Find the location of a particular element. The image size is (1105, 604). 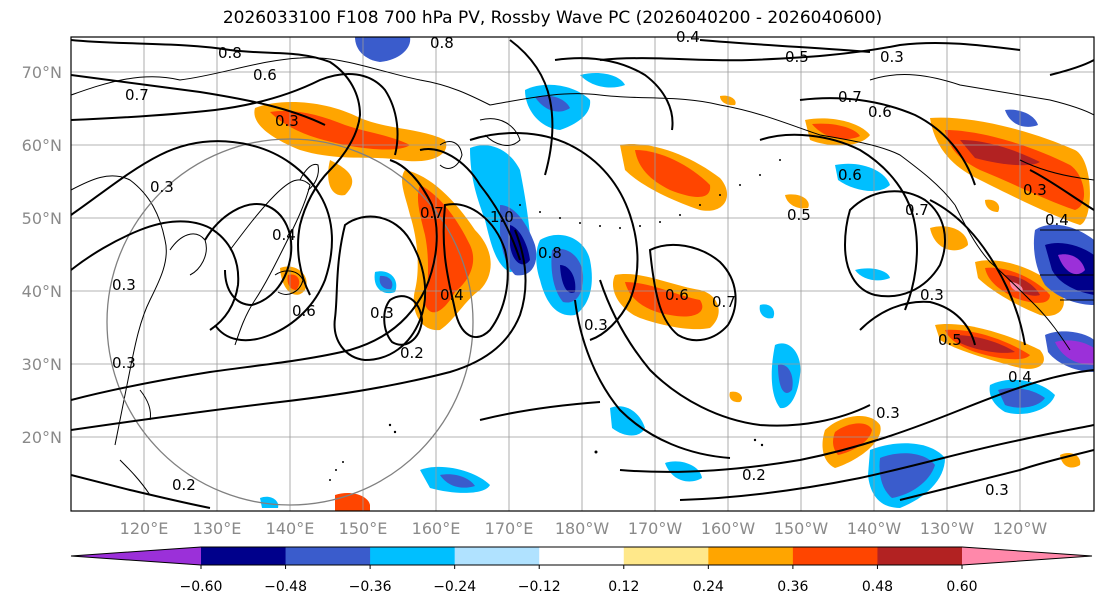

colorbar-extend-low is located at coordinates (136, 556).